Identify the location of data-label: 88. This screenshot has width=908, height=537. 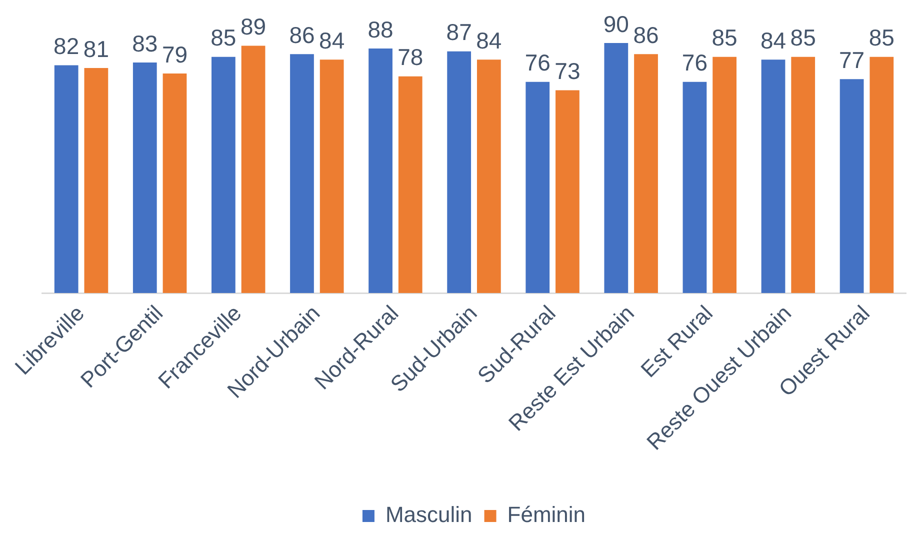
(381, 29).